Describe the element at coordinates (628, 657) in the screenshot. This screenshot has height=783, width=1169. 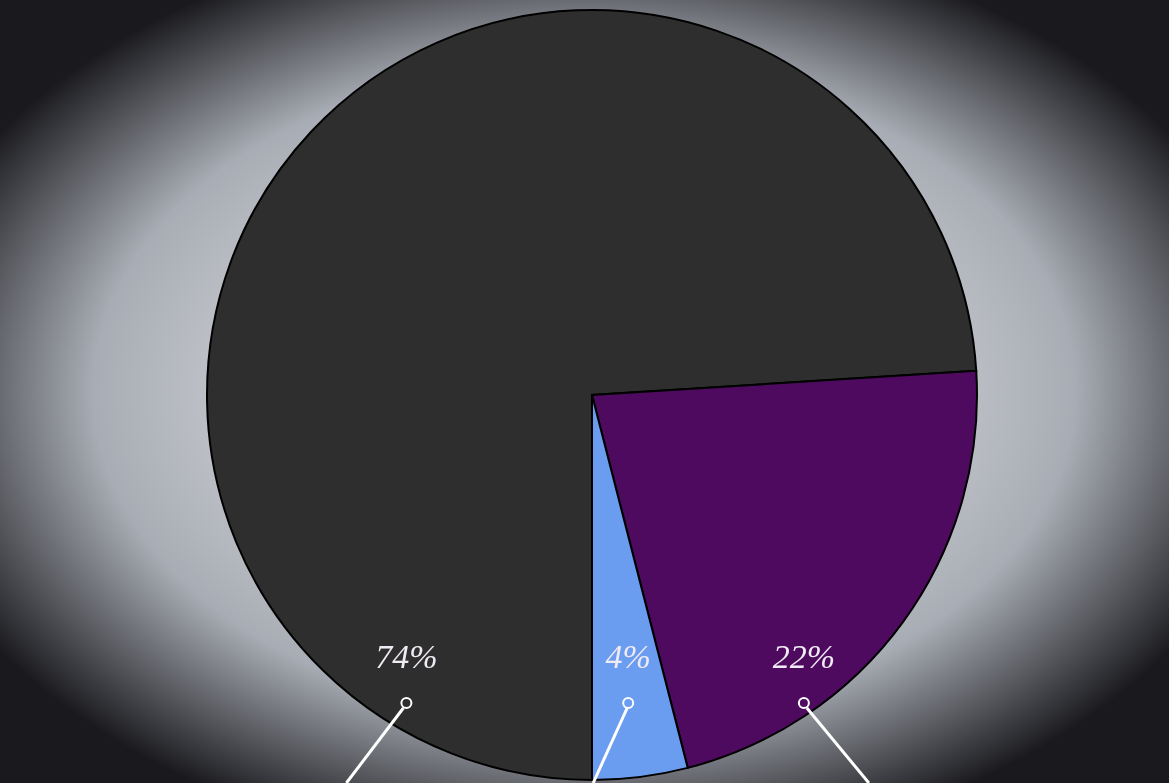
I see `data-label: 4%` at that location.